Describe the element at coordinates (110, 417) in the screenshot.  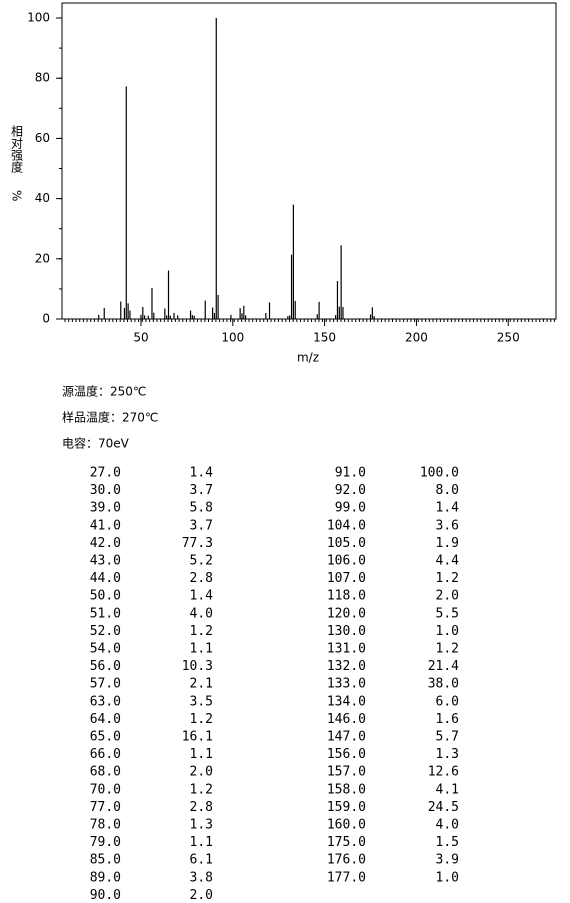
I see `condition: 样品温度：270℃` at that location.